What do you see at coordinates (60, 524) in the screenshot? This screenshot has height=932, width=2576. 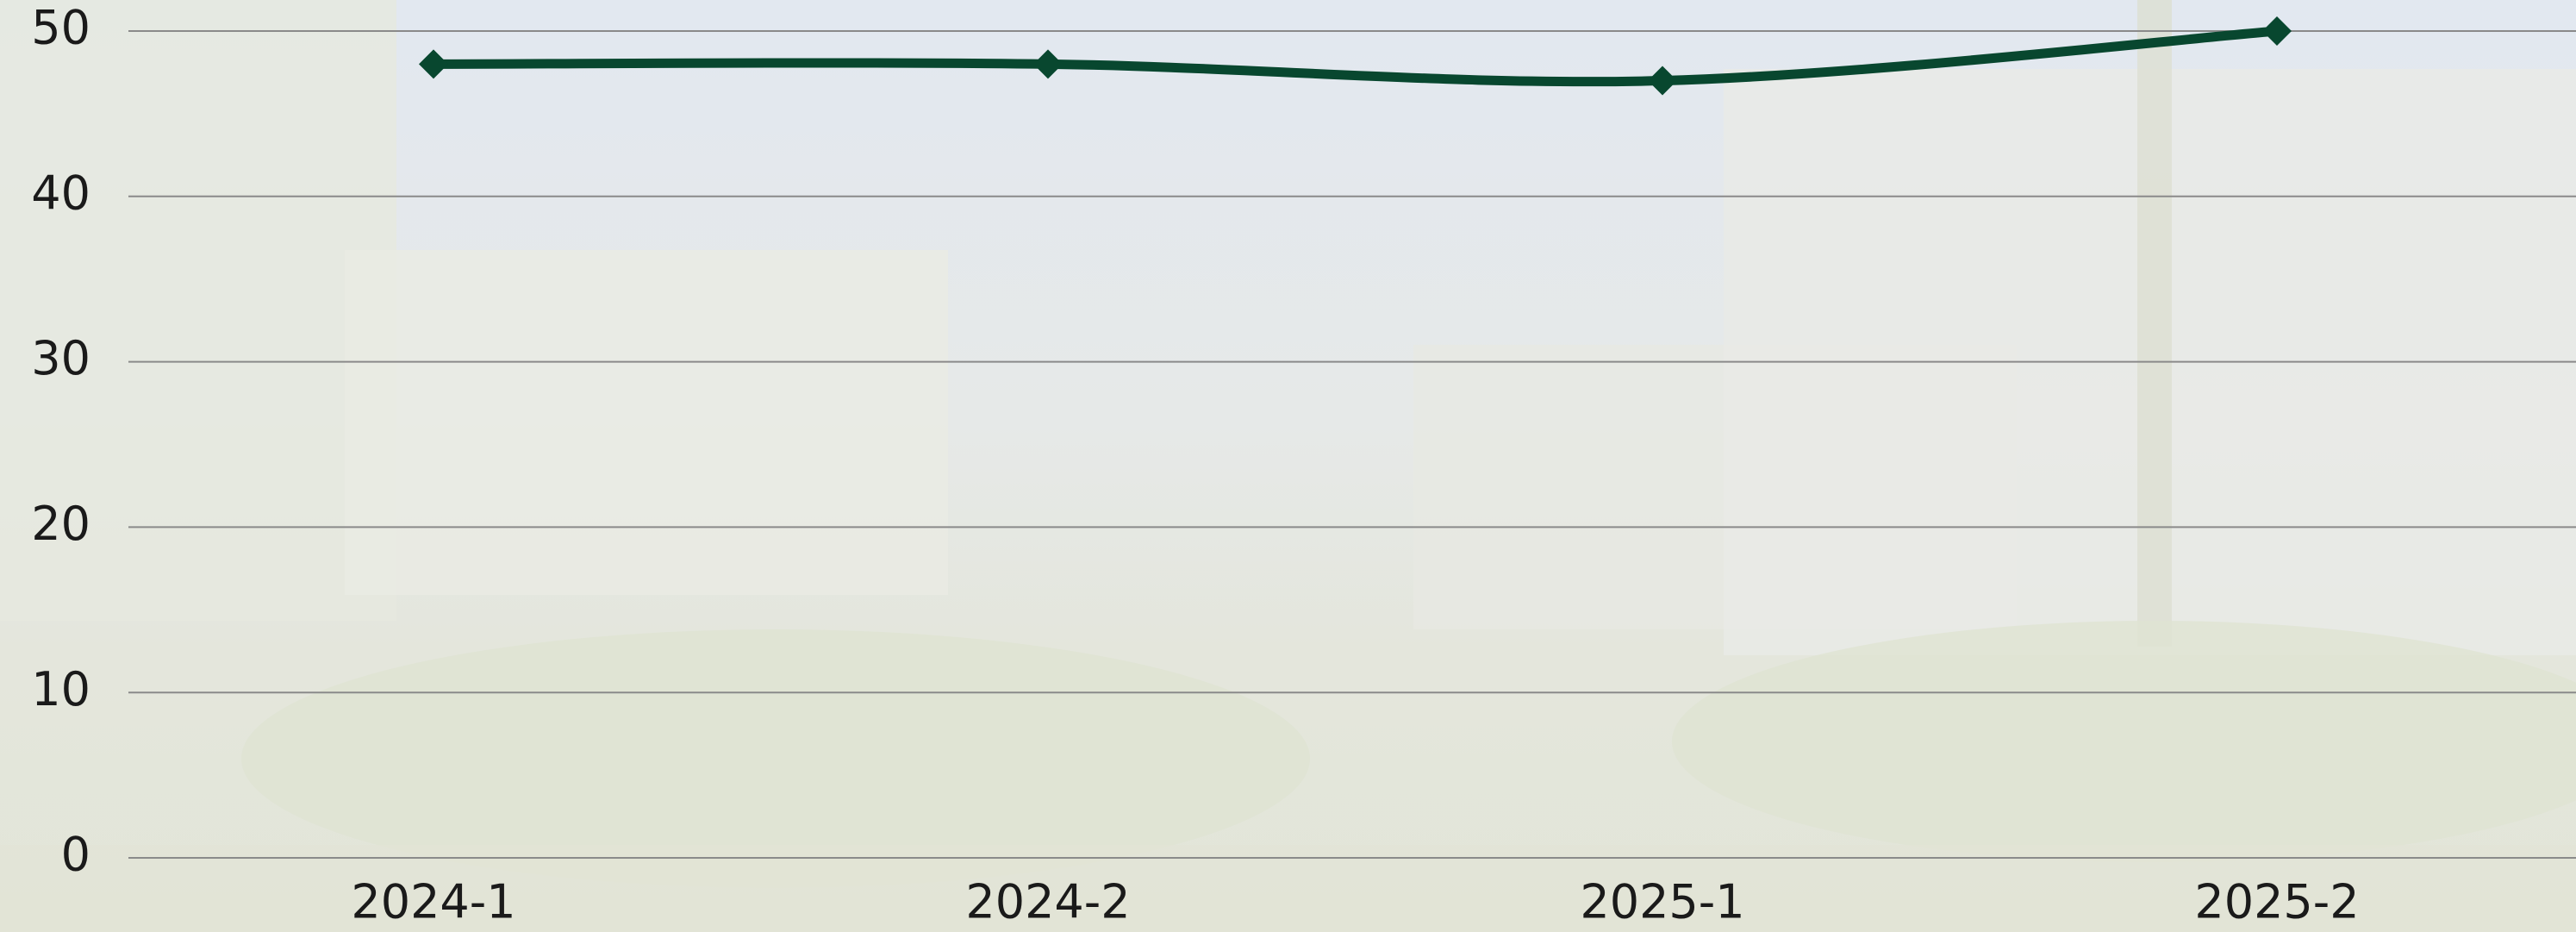 I see `y-tick-label: 20` at bounding box center [60, 524].